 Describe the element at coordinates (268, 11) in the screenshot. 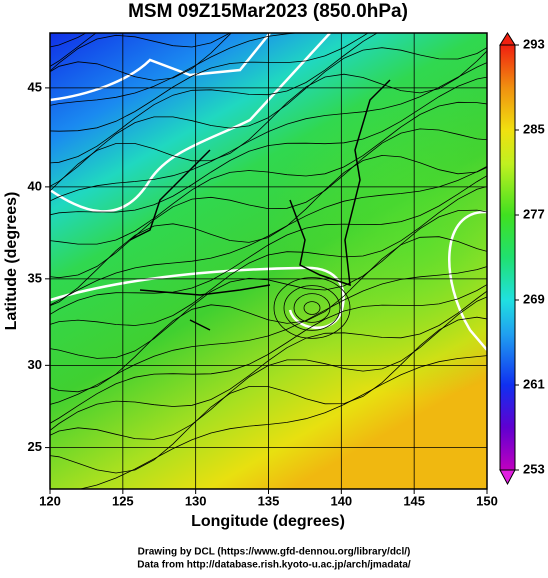

I see `title: MSM 09Z15Mar2023 (850.0hPa)` at that location.